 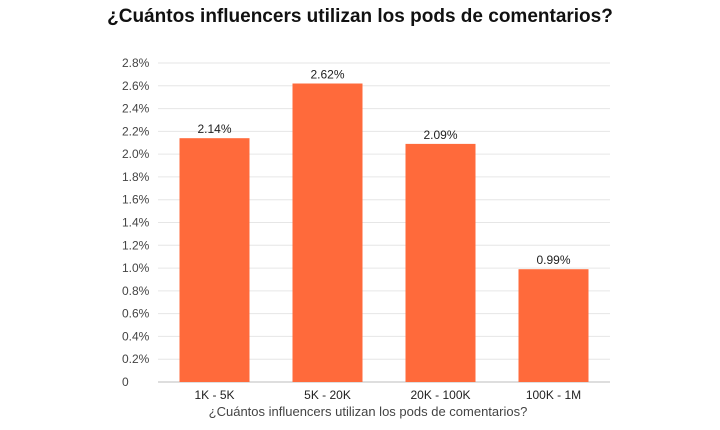 I want to click on y-tick-label: 0.4%, so click(x=136, y=336).